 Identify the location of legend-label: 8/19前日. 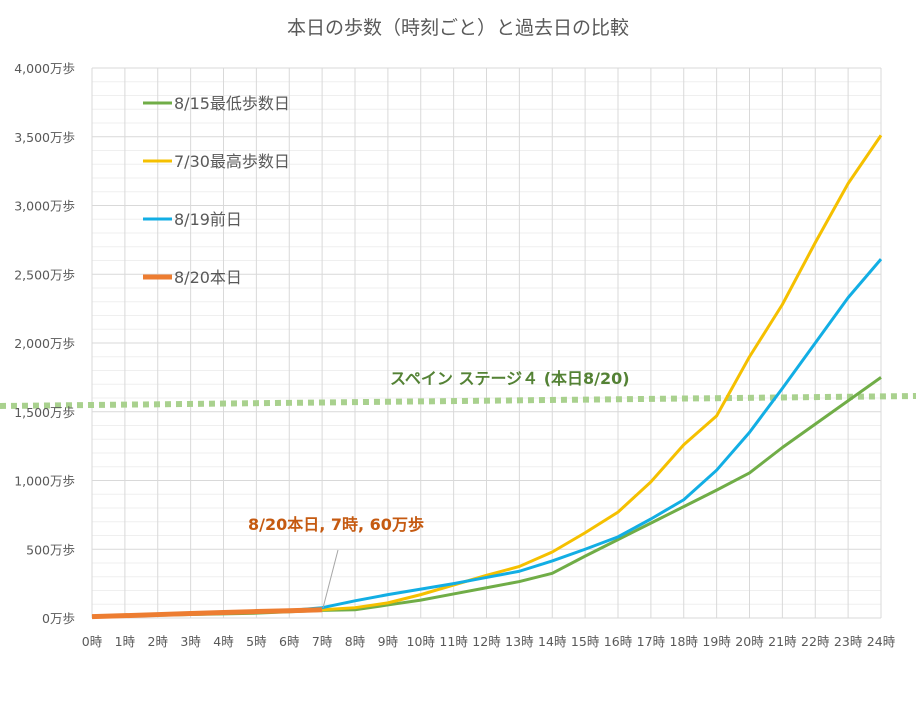
(208, 219).